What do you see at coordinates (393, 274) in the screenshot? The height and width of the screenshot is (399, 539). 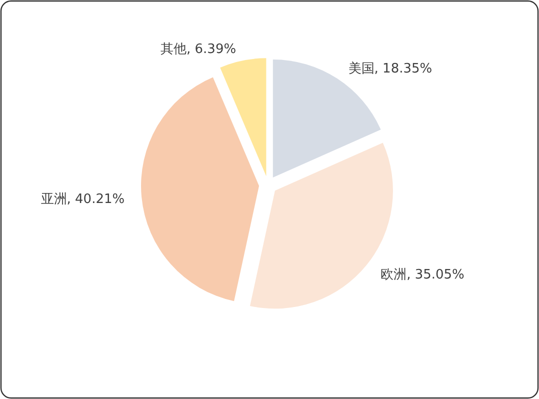 I see `slice-label: 欧洲` at bounding box center [393, 274].